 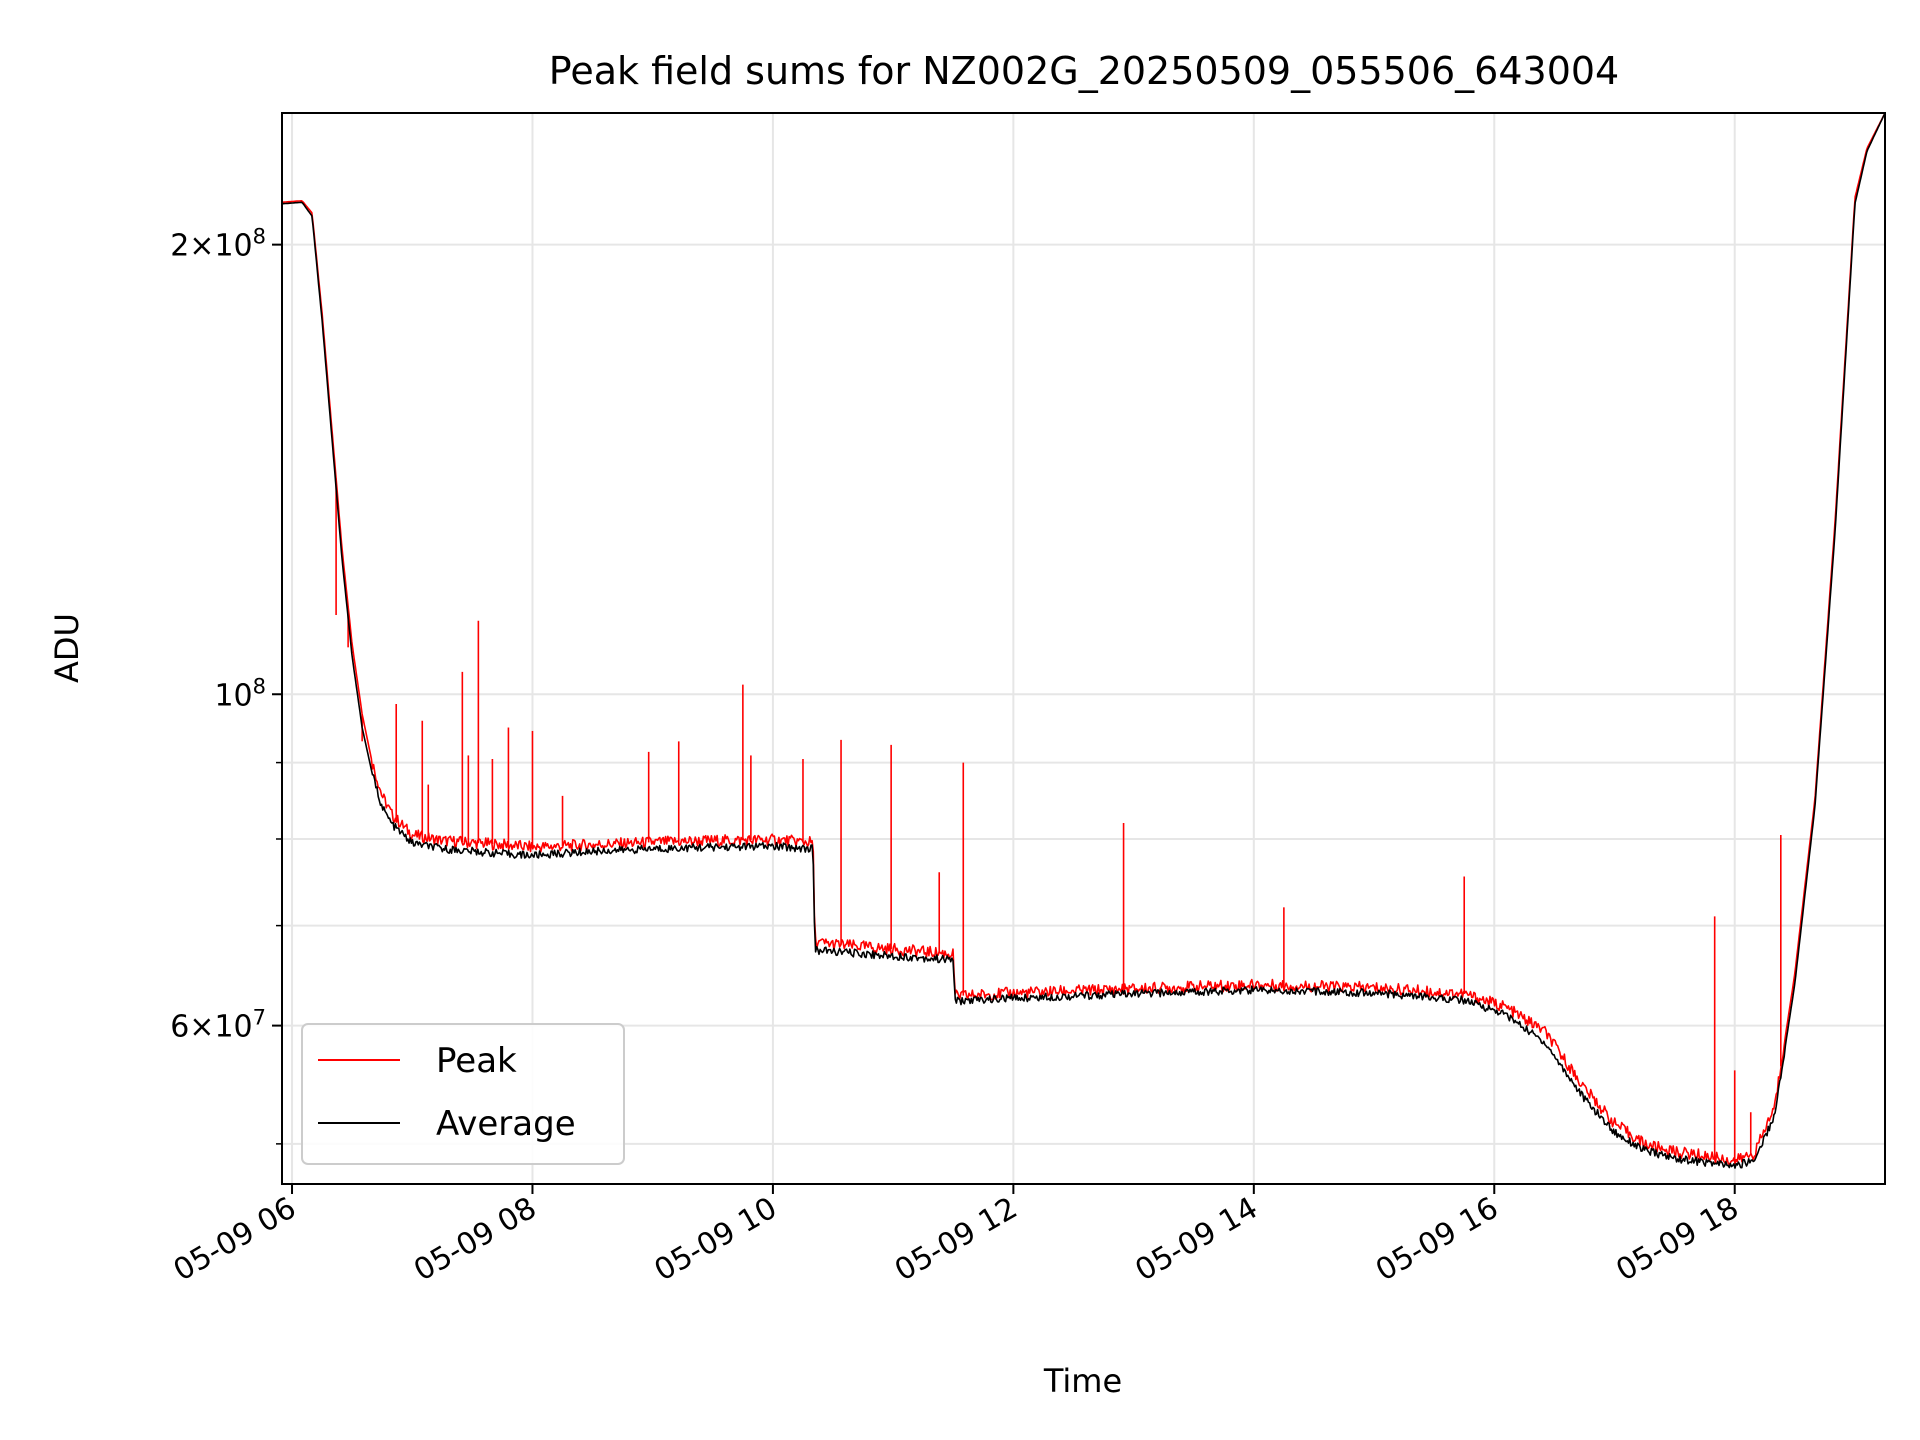 What do you see at coordinates (218, 244) in the screenshot?
I see `y-tick-label: 2×108` at bounding box center [218, 244].